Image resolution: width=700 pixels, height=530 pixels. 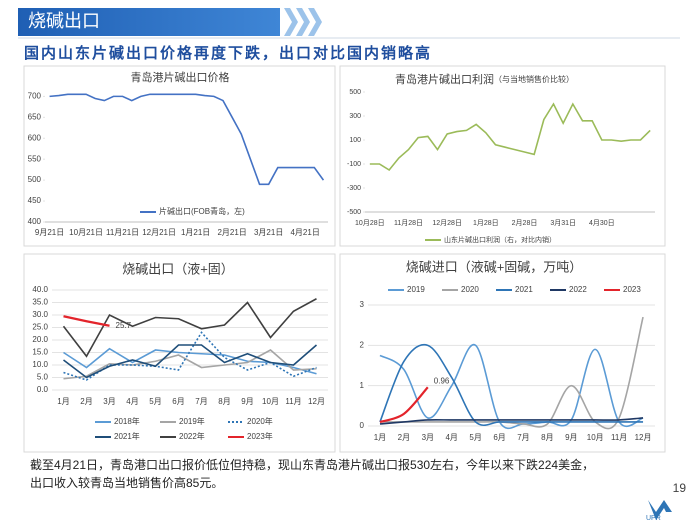 What do you see at coordinates (442, 380) in the screenshot?
I see `data-label: 0.96` at bounding box center [442, 380].